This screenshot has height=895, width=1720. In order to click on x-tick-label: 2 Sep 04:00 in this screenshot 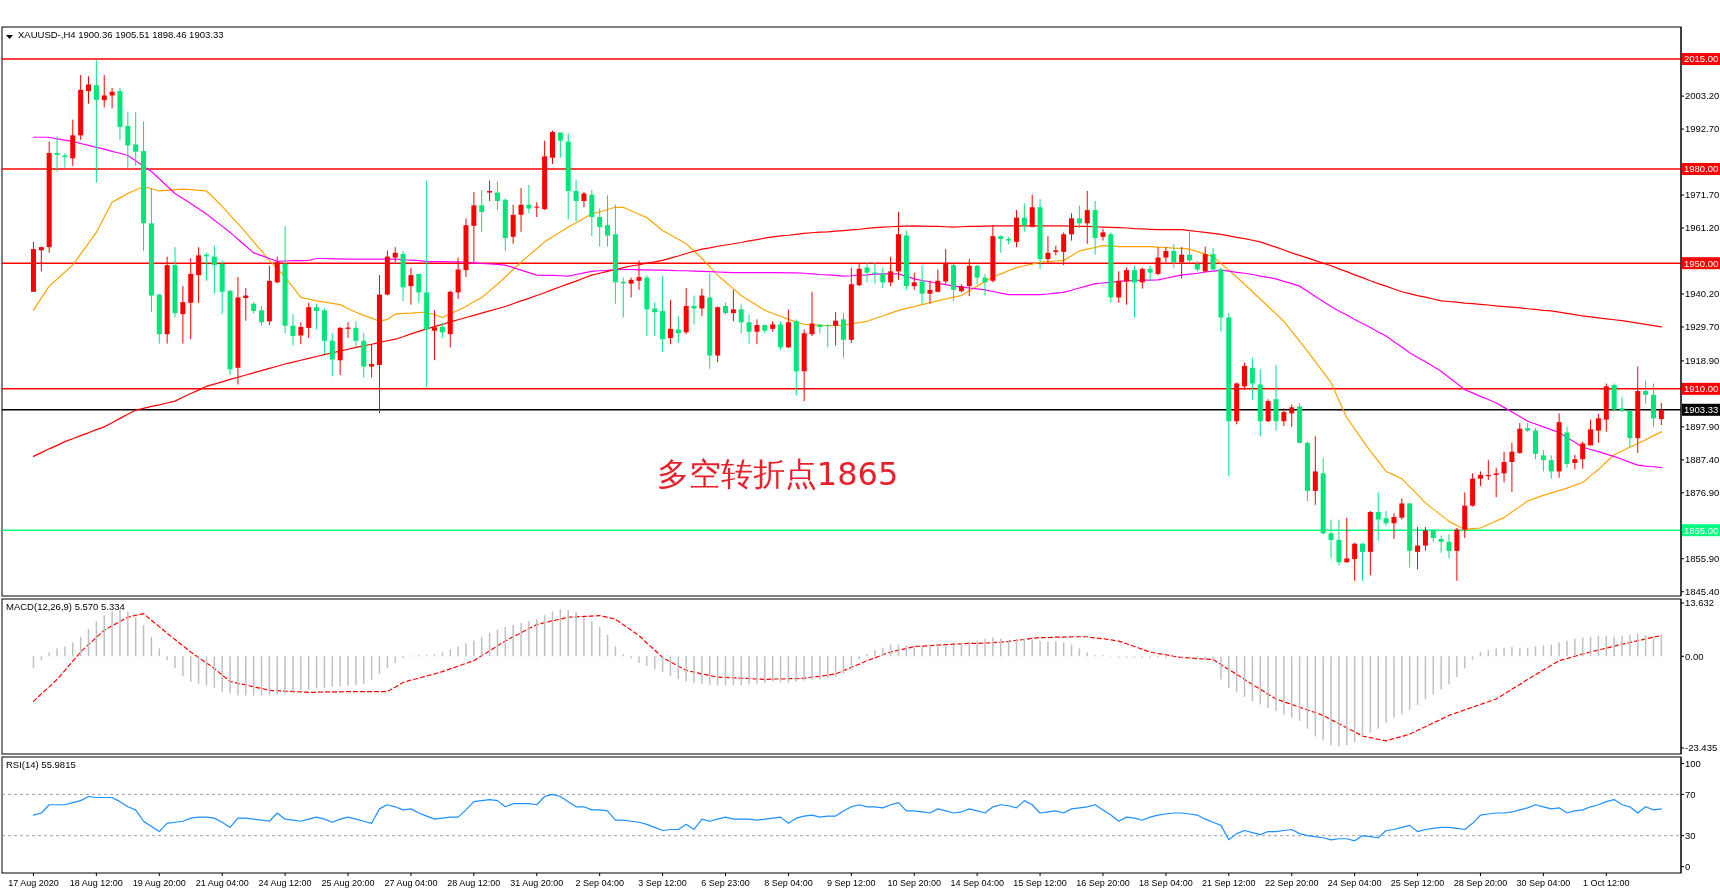, I will do `click(599, 883)`.